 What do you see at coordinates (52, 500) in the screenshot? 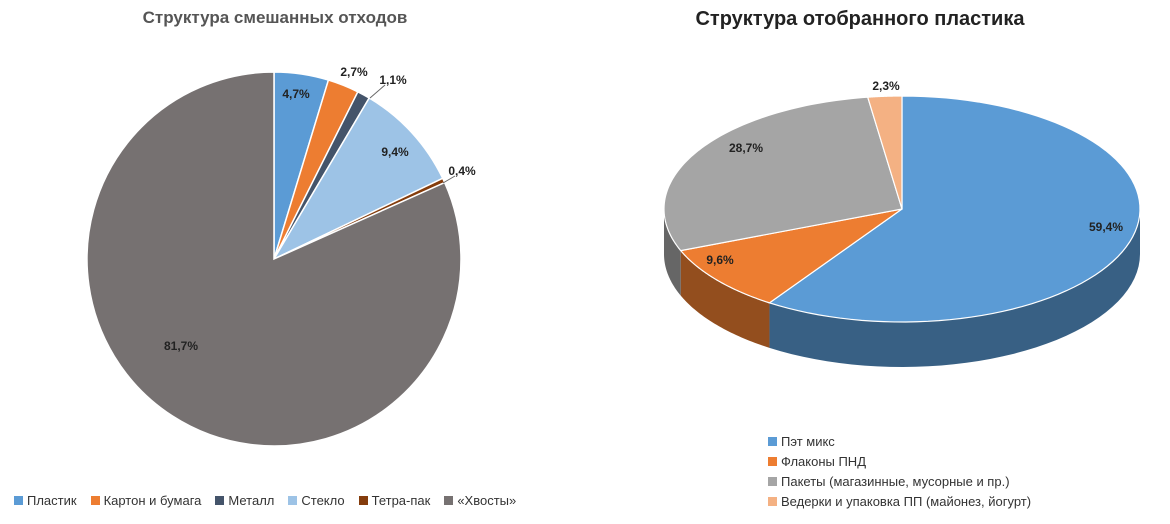
I see `legend-label: Пластик` at bounding box center [52, 500].